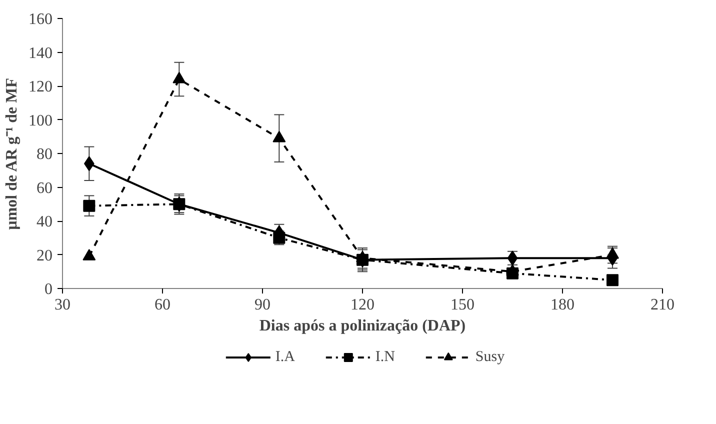  I want to click on y-tick-label: 140, so click(40, 53).